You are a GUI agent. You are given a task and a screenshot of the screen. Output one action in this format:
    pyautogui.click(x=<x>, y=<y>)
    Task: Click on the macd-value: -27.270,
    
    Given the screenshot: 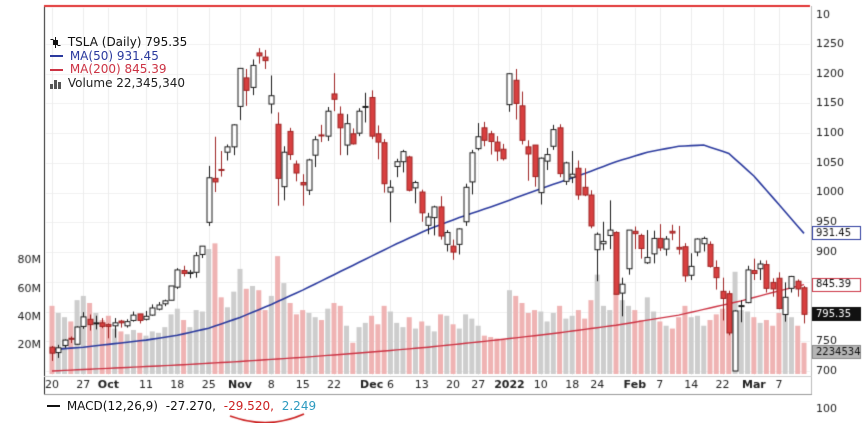 What is the action you would take?
    pyautogui.click(x=190, y=405)
    